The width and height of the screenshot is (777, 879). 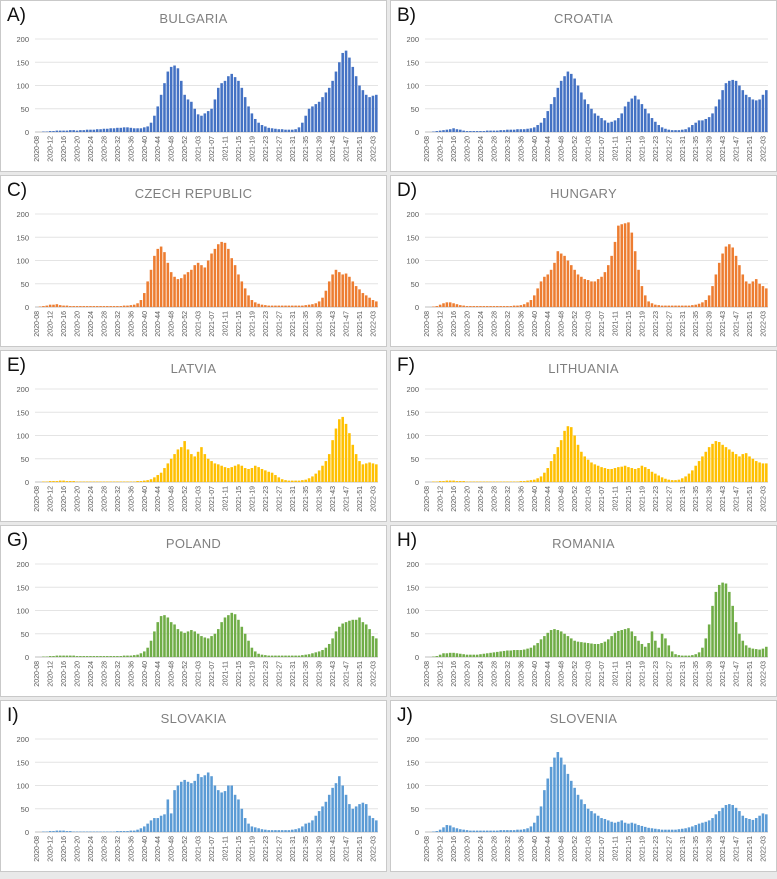 What do you see at coordinates (131, 849) in the screenshot?
I see `x-tick-label: 2020-36` at bounding box center [131, 849].